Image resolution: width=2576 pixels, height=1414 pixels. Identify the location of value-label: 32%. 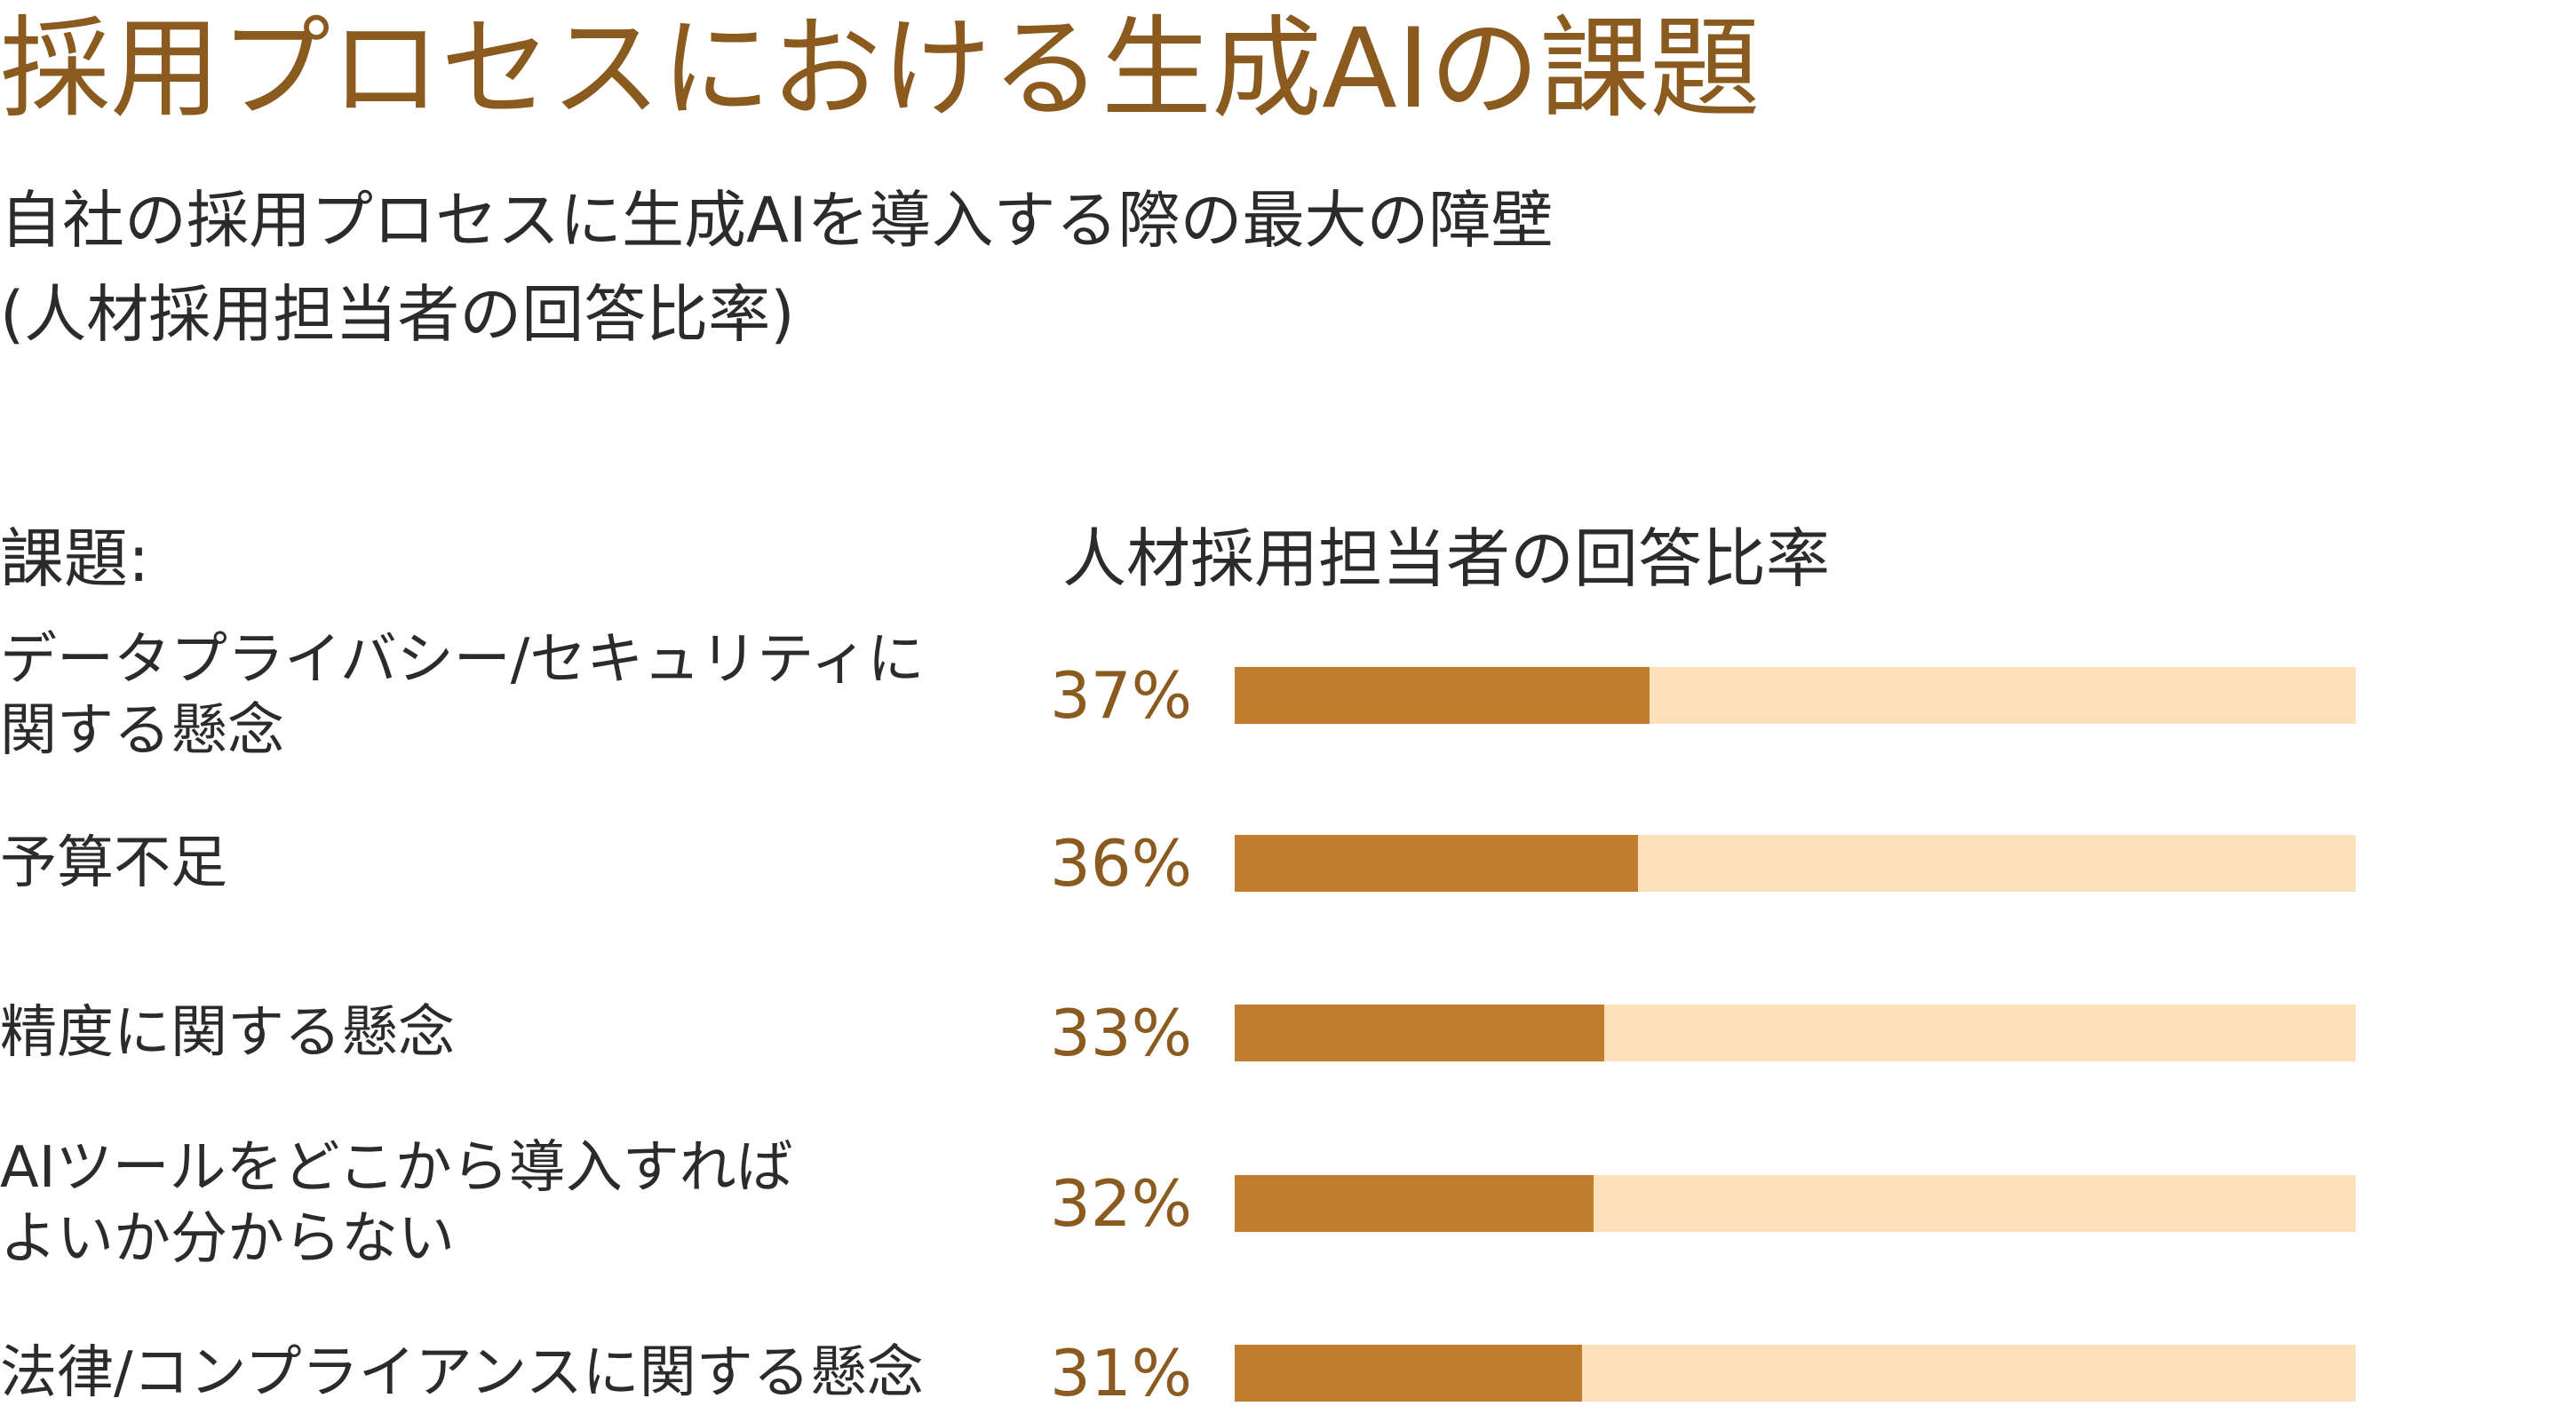
(1121, 1203).